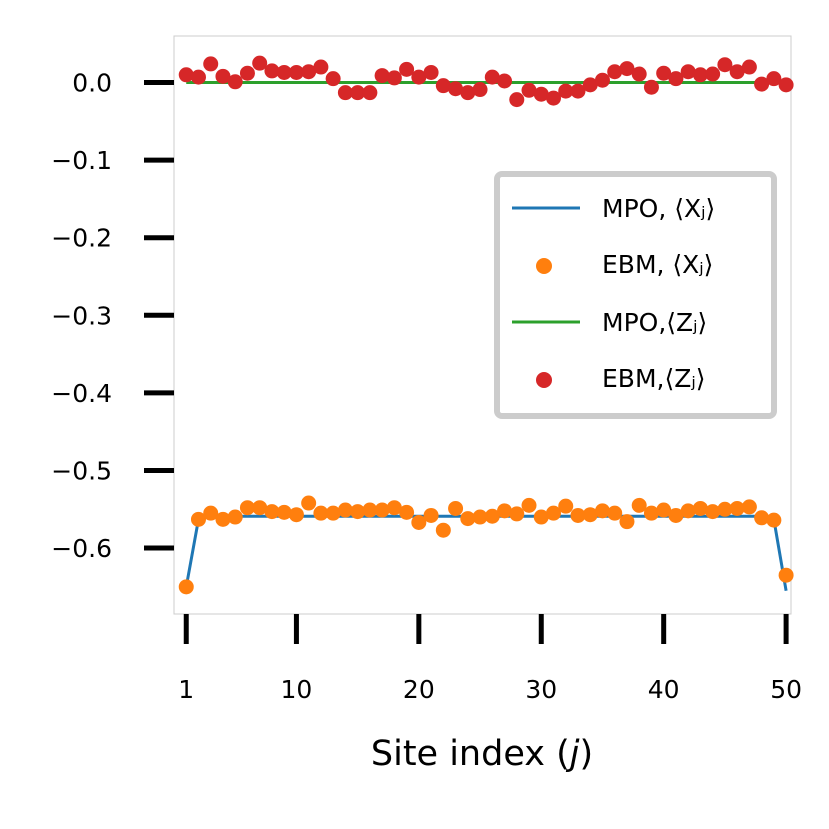 This screenshot has height=829, width=829. What do you see at coordinates (81, 160) in the screenshot?
I see `y-tick-label: −0.1` at bounding box center [81, 160].